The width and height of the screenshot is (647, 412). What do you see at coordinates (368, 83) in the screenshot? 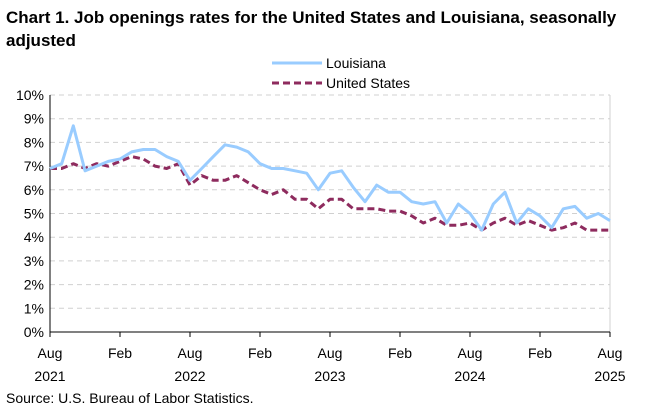
I see `legend-label: United States` at bounding box center [368, 83].